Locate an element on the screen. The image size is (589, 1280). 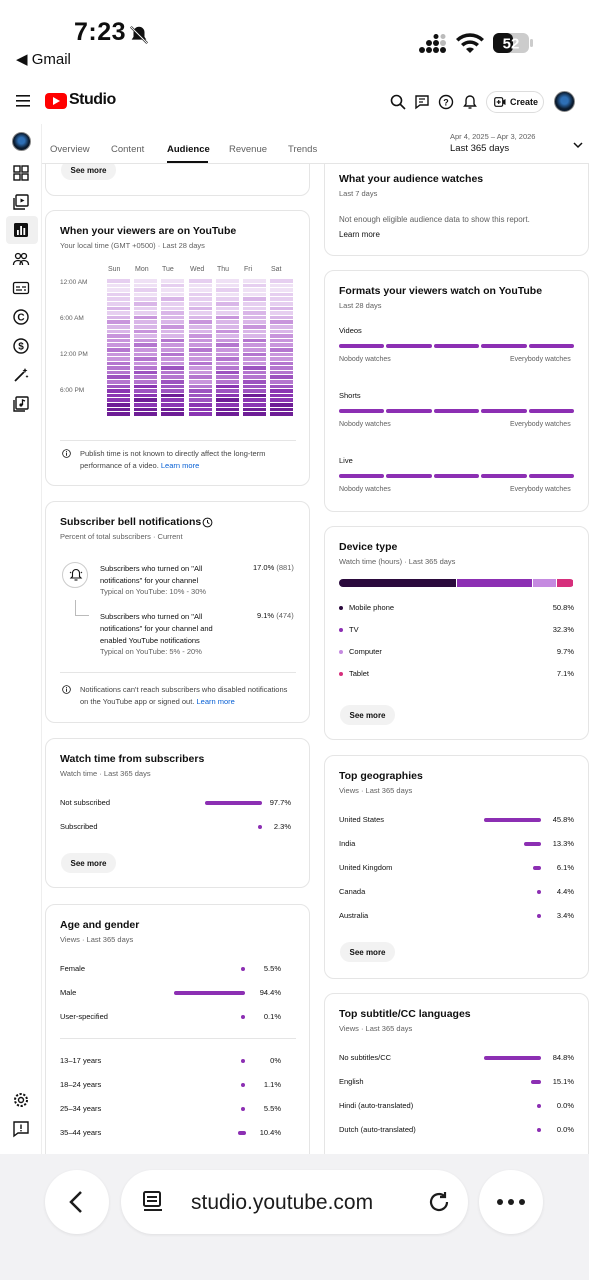
menu-icon is located at coordinates (23, 101).